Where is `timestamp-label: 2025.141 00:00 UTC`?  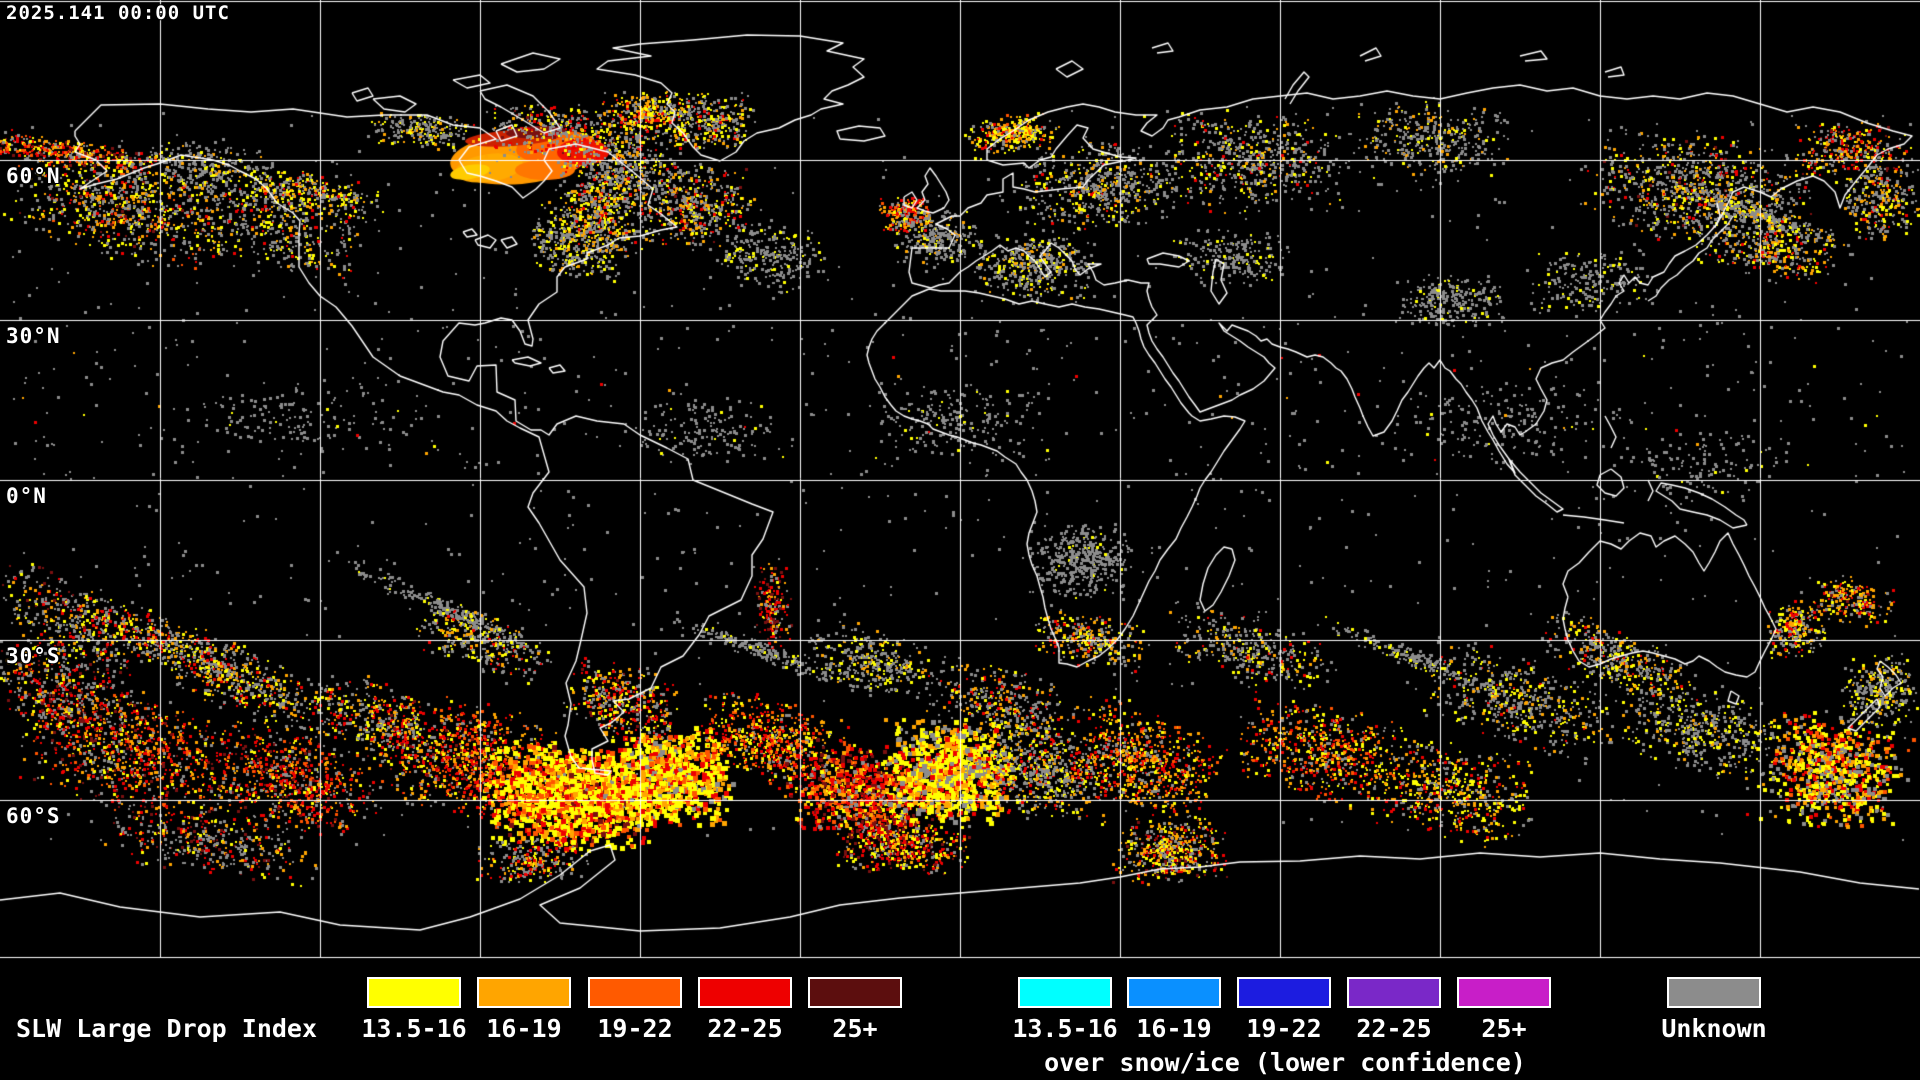 timestamp-label: 2025.141 00:00 UTC is located at coordinates (118, 13).